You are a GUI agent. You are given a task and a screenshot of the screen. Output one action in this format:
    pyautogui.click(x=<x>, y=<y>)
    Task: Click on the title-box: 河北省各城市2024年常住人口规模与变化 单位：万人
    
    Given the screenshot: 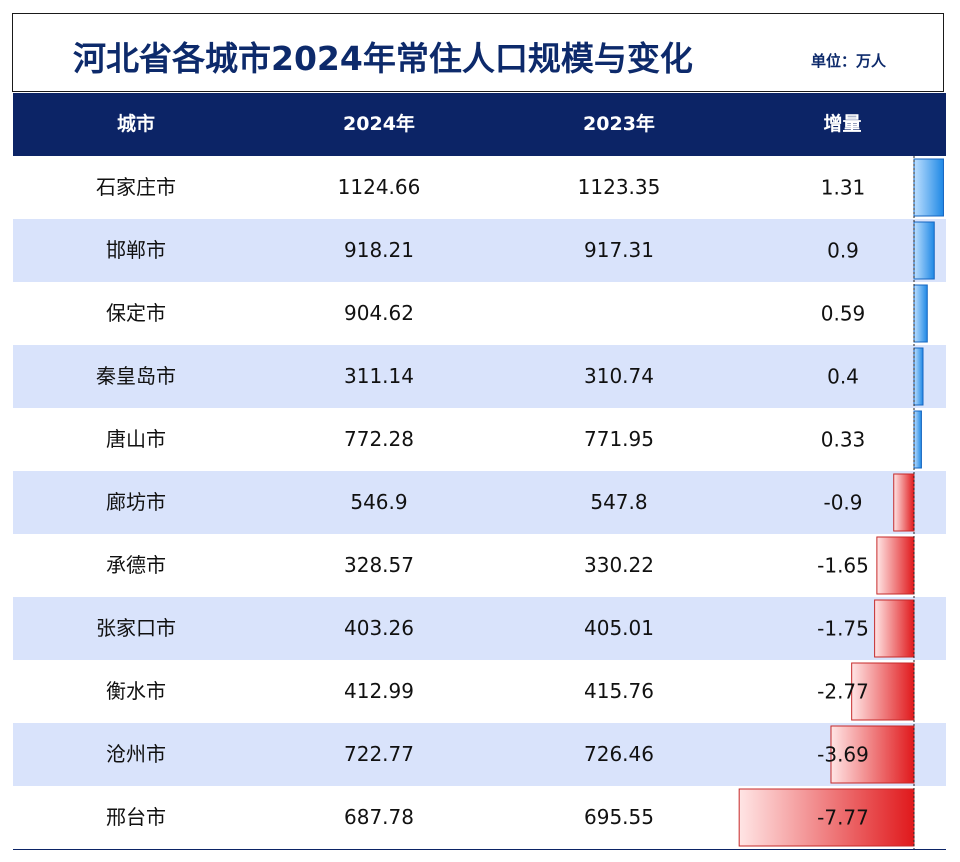 What is the action you would take?
    pyautogui.click(x=478, y=52)
    